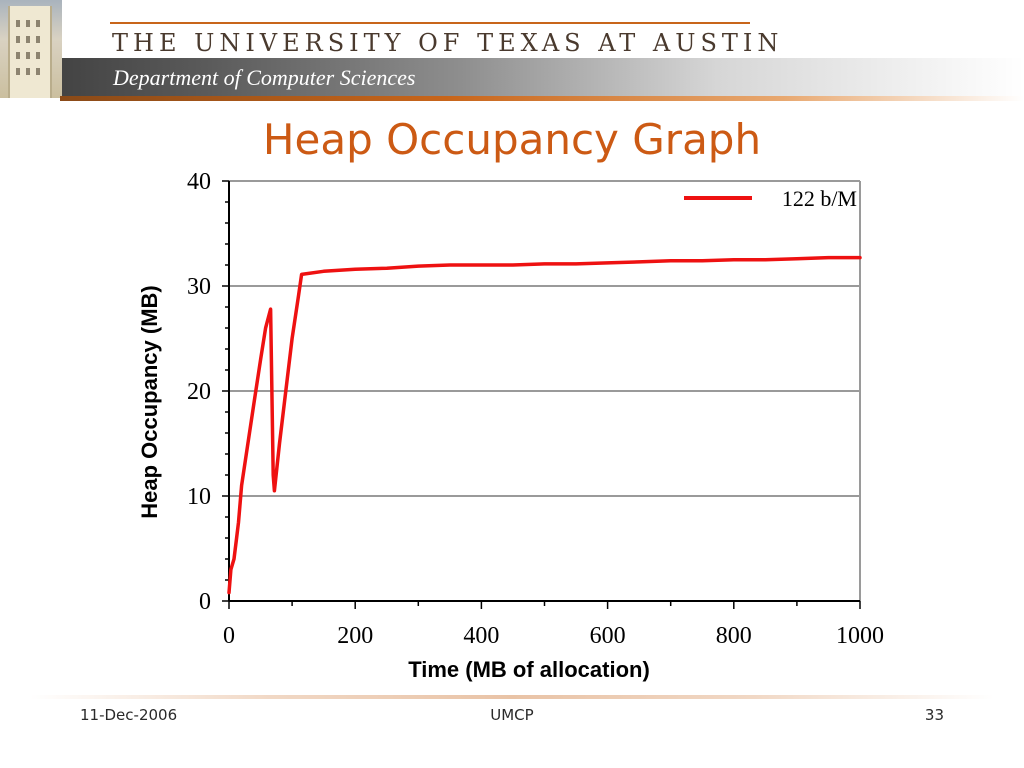  What do you see at coordinates (608, 636) in the screenshot?
I see `x-tick-label: 600` at bounding box center [608, 636].